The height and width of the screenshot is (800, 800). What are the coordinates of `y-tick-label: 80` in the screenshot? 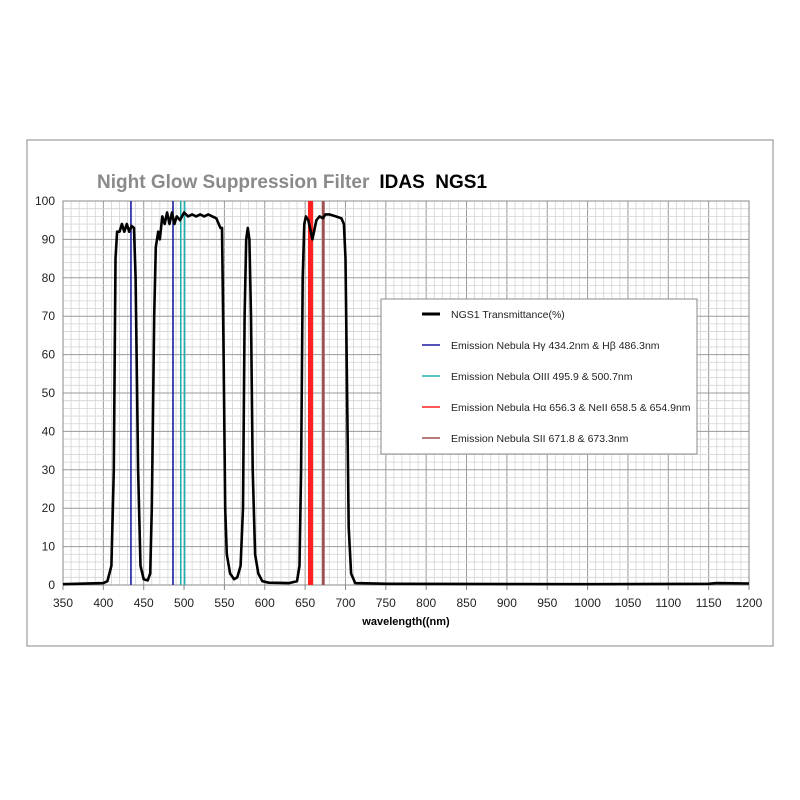 It's located at (49, 278).